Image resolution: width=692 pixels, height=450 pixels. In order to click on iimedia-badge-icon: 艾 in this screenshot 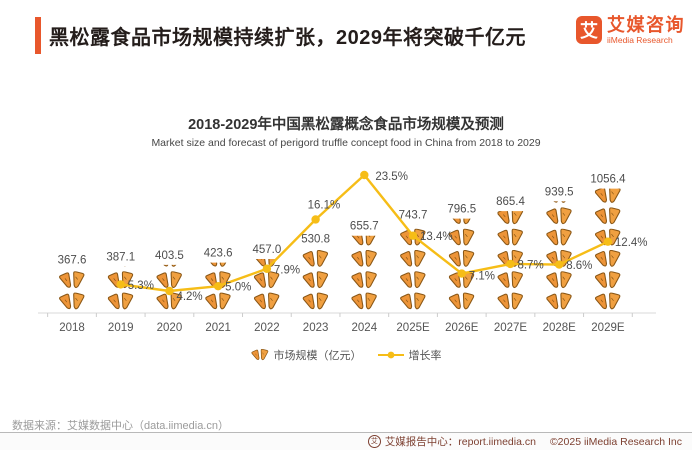, I will do `click(374, 441)`.